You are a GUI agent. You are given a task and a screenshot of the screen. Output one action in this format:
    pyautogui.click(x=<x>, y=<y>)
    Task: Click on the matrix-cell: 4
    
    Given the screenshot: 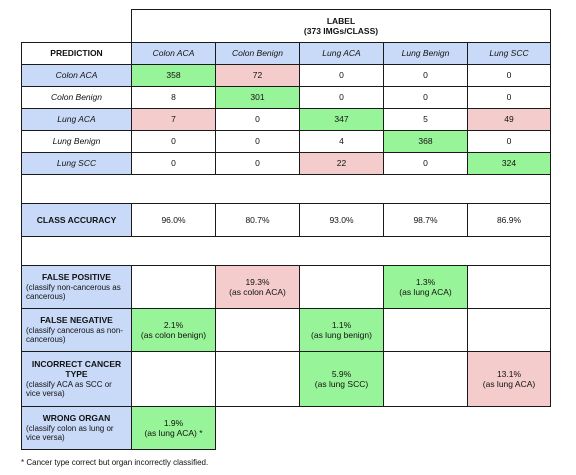 What is the action you would take?
    pyautogui.click(x=341, y=141)
    